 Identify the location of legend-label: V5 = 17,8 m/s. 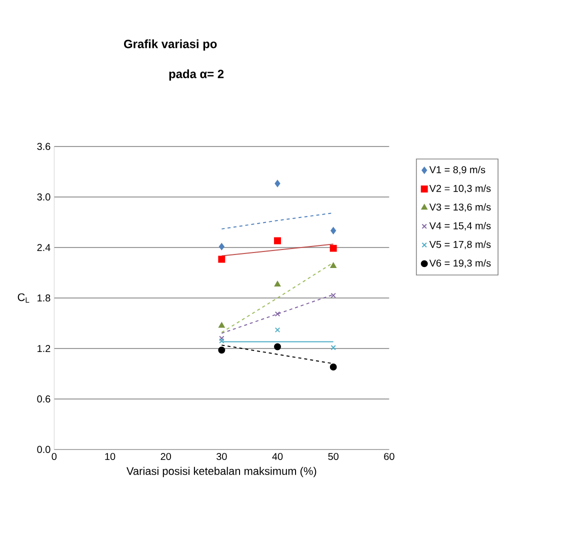
(460, 245).